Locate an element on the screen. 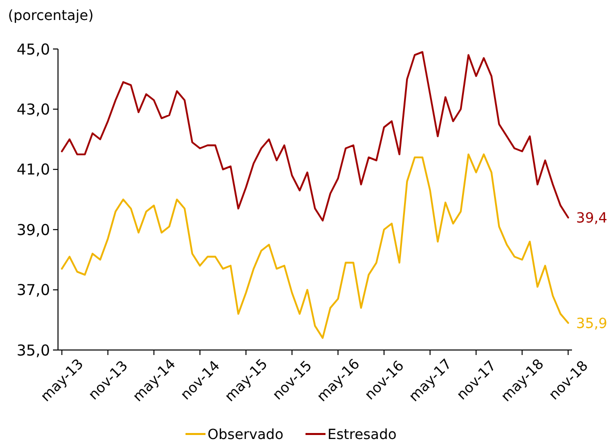 The height and width of the screenshot is (446, 611). y-tick-label: 43,0 is located at coordinates (33, 109).